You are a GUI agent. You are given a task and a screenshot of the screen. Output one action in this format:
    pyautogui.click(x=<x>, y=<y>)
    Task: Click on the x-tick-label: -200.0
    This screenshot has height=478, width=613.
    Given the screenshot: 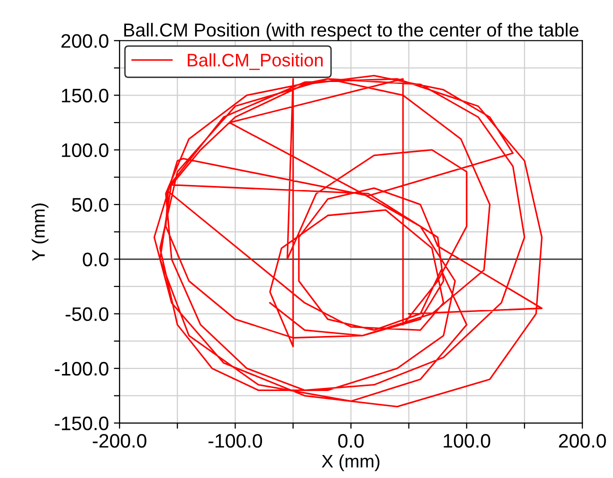 What is the action you would take?
    pyautogui.click(x=119, y=441)
    